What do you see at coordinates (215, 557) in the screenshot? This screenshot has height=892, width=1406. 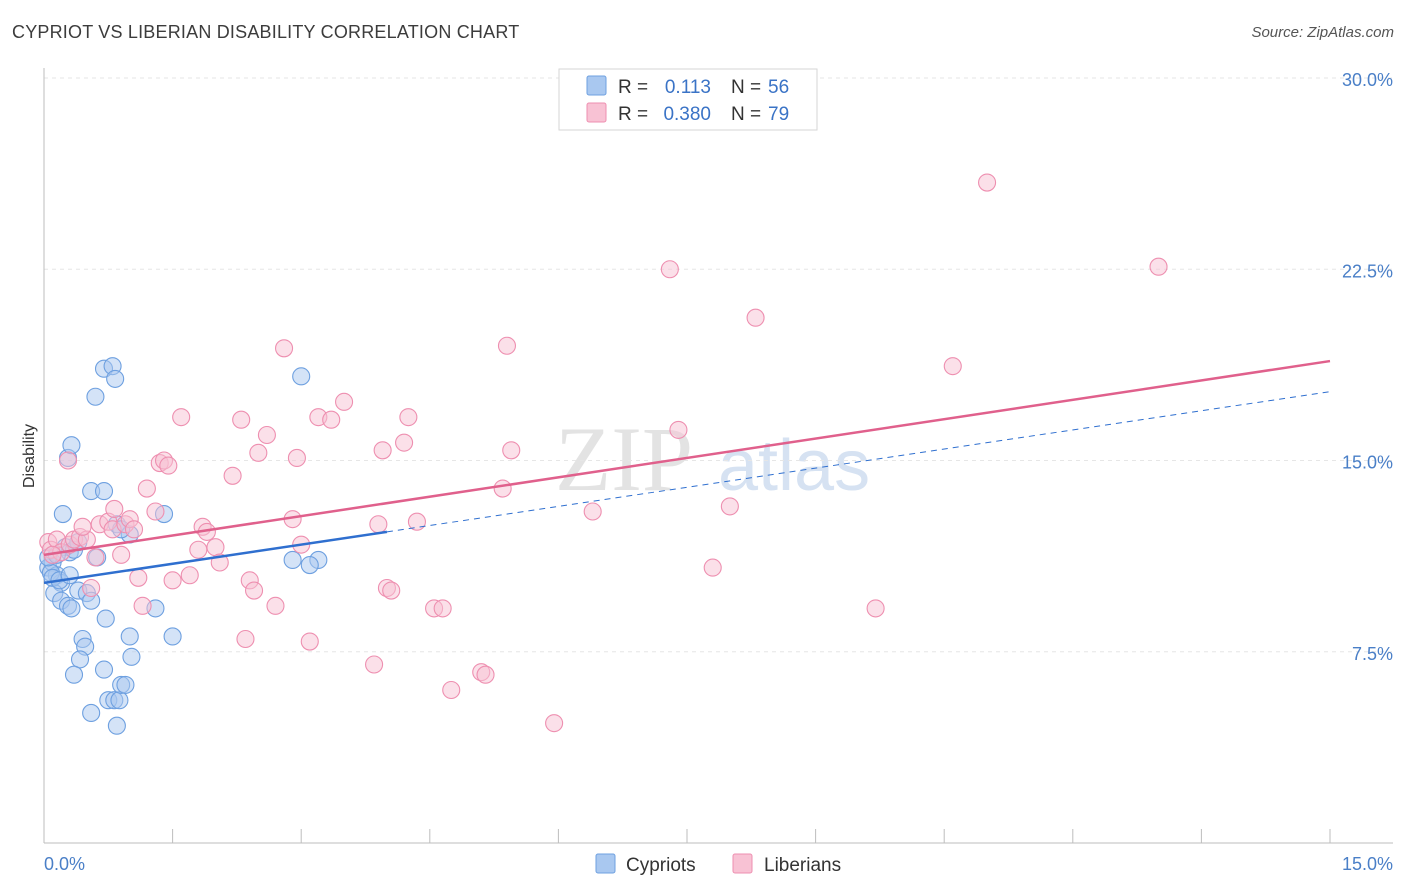 I see `cypriot-trend-line` at bounding box center [215, 557].